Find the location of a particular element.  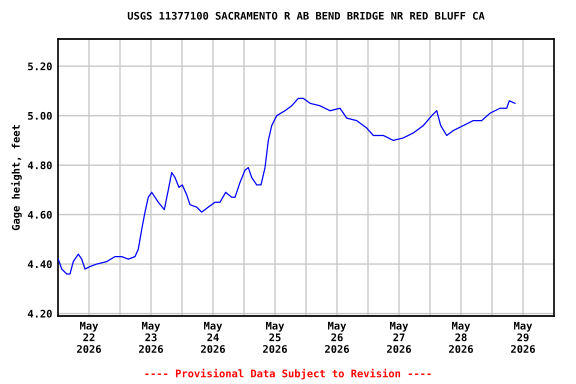

x-tick-label: May 22 2026 is located at coordinates (89, 337).